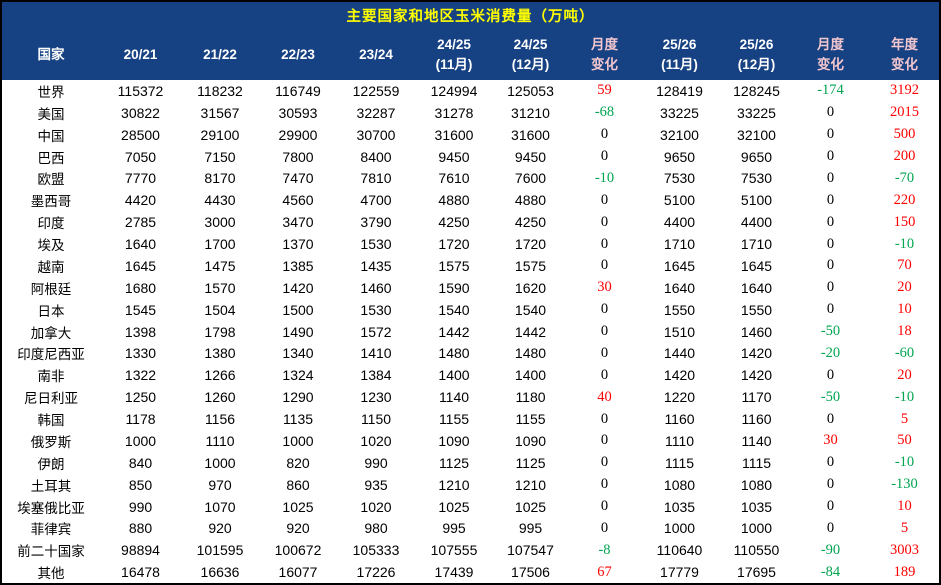 Image resolution: width=941 pixels, height=585 pixels. Describe the element at coordinates (51, 202) in the screenshot. I see `country-label: 墨西哥` at that location.